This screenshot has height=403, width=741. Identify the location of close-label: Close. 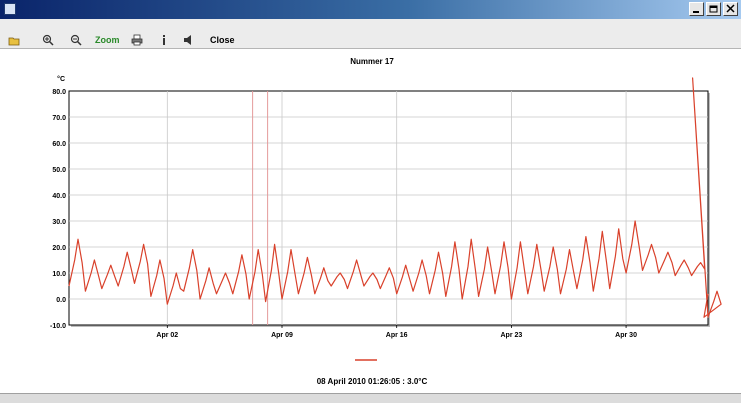
(222, 40).